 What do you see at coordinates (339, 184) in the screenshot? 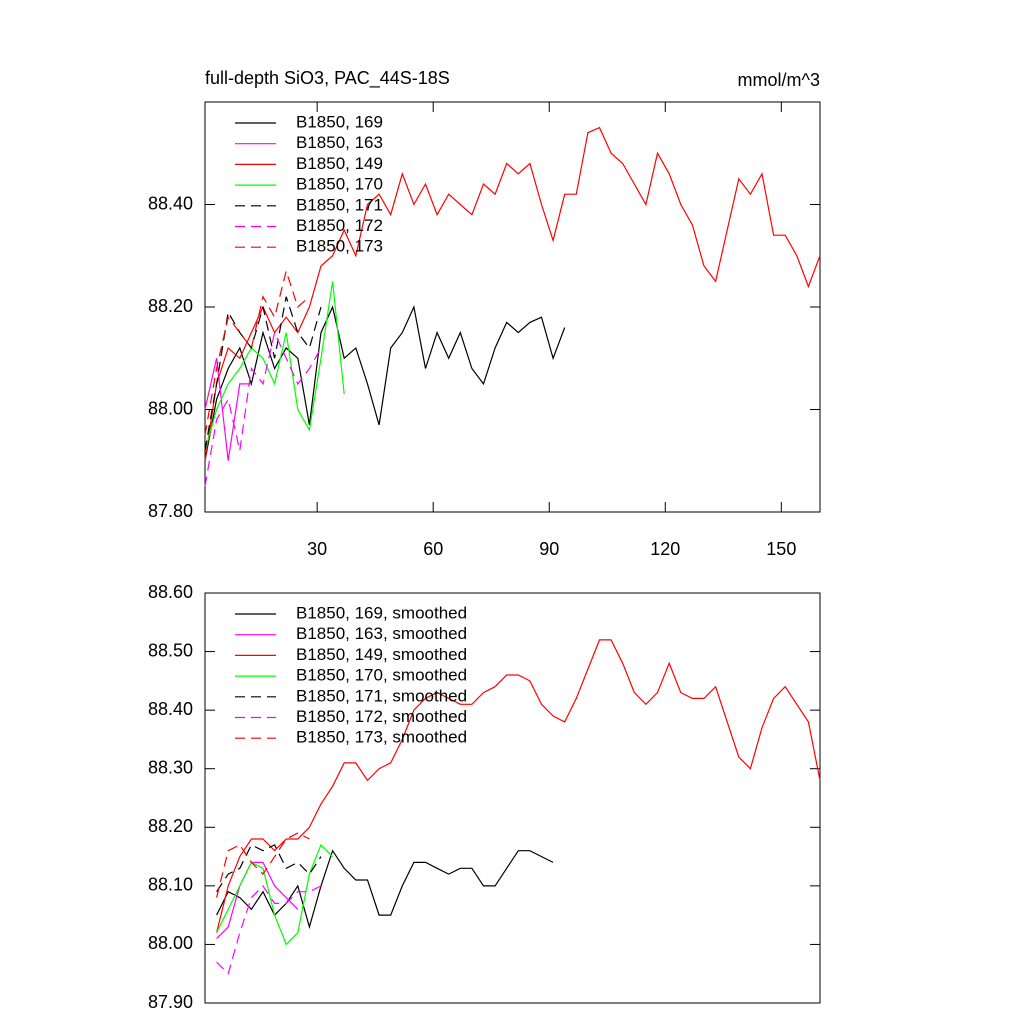
I see `legend-label: B1850, 170` at bounding box center [339, 184].